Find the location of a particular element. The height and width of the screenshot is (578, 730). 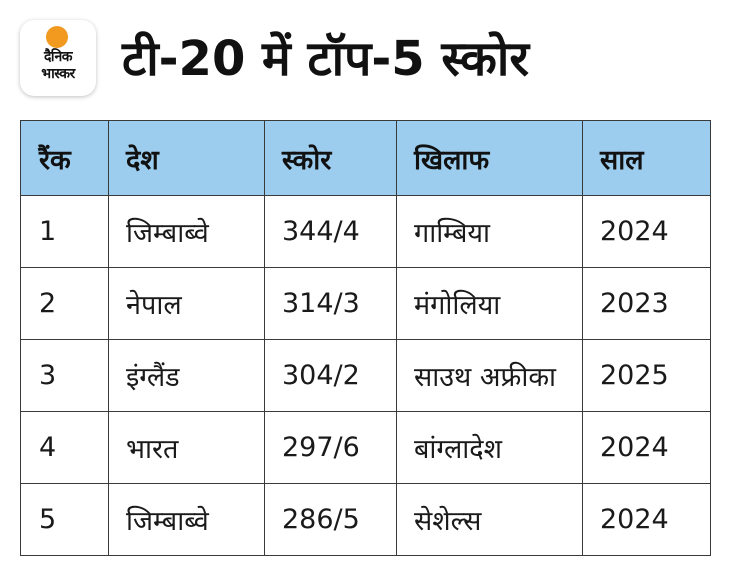

cell-rank: 4 is located at coordinates (64, 447).